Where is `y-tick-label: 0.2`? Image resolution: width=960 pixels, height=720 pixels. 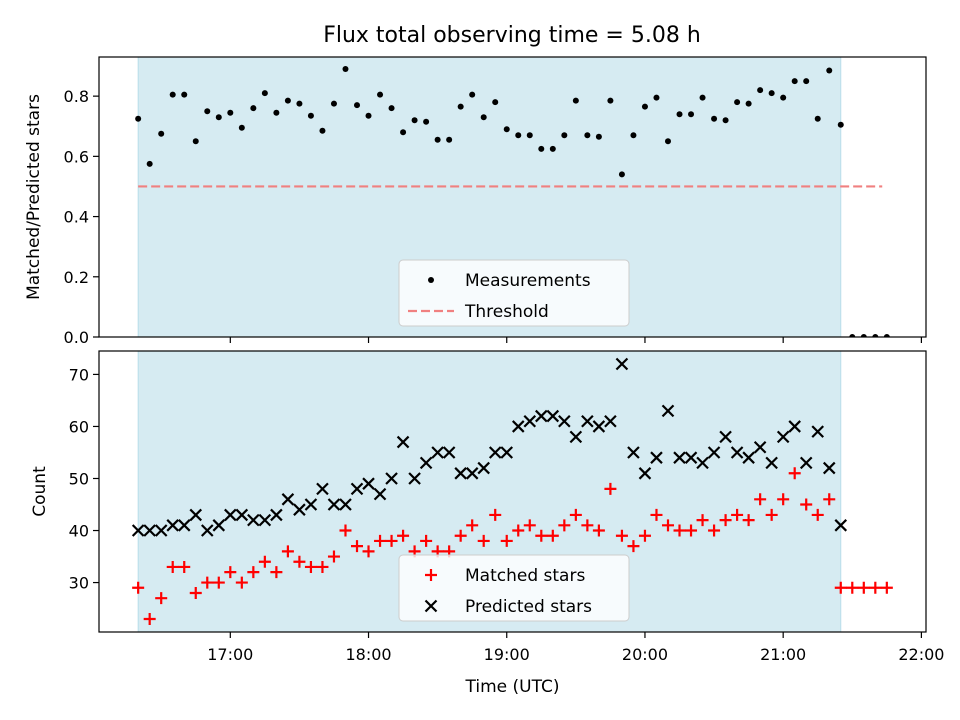 y-tick-label: 0.2 is located at coordinates (76, 277).